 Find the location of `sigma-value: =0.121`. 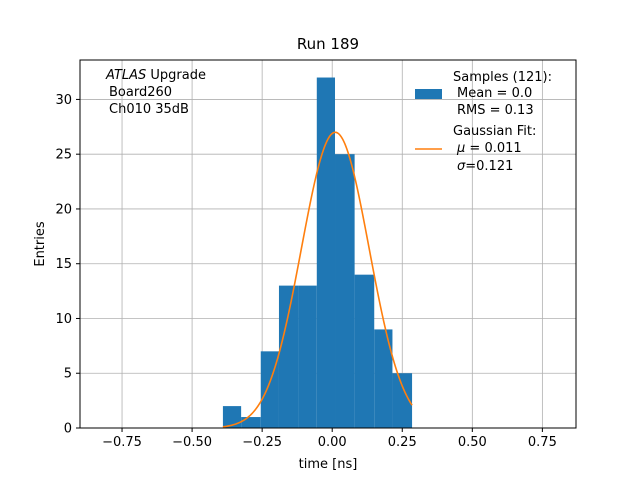

sigma-value: =0.121 is located at coordinates (489, 166).